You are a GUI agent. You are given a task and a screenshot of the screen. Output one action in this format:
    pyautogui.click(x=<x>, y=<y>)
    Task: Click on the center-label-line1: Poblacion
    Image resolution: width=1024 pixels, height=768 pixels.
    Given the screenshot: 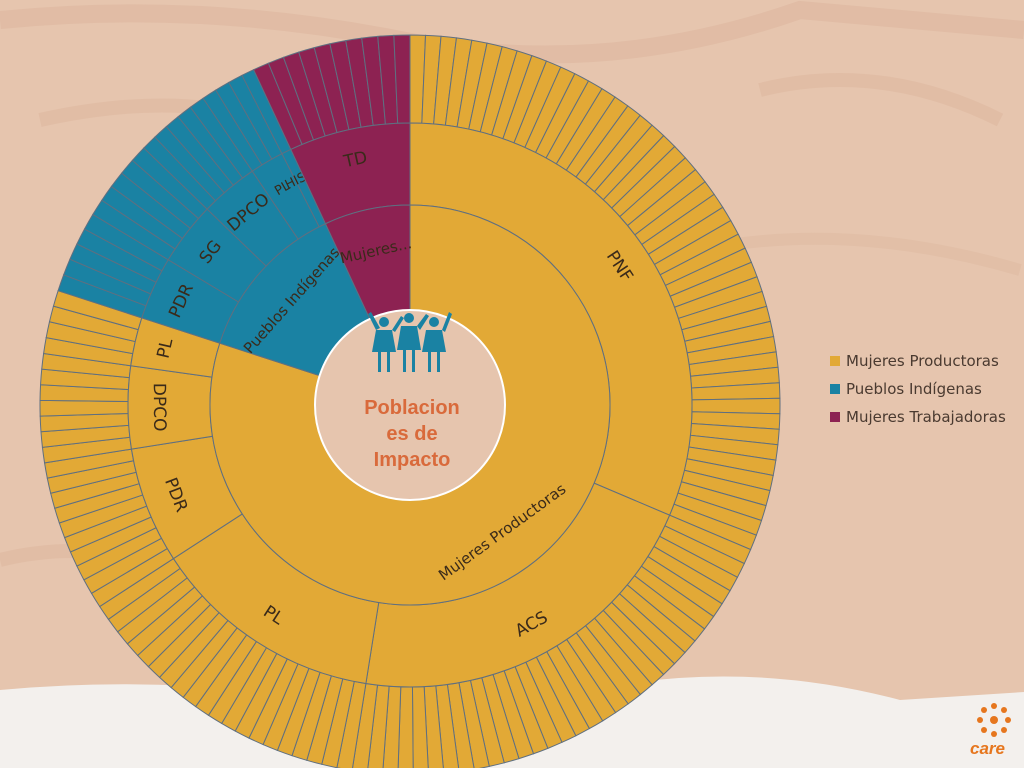 What is the action you would take?
    pyautogui.click(x=412, y=408)
    